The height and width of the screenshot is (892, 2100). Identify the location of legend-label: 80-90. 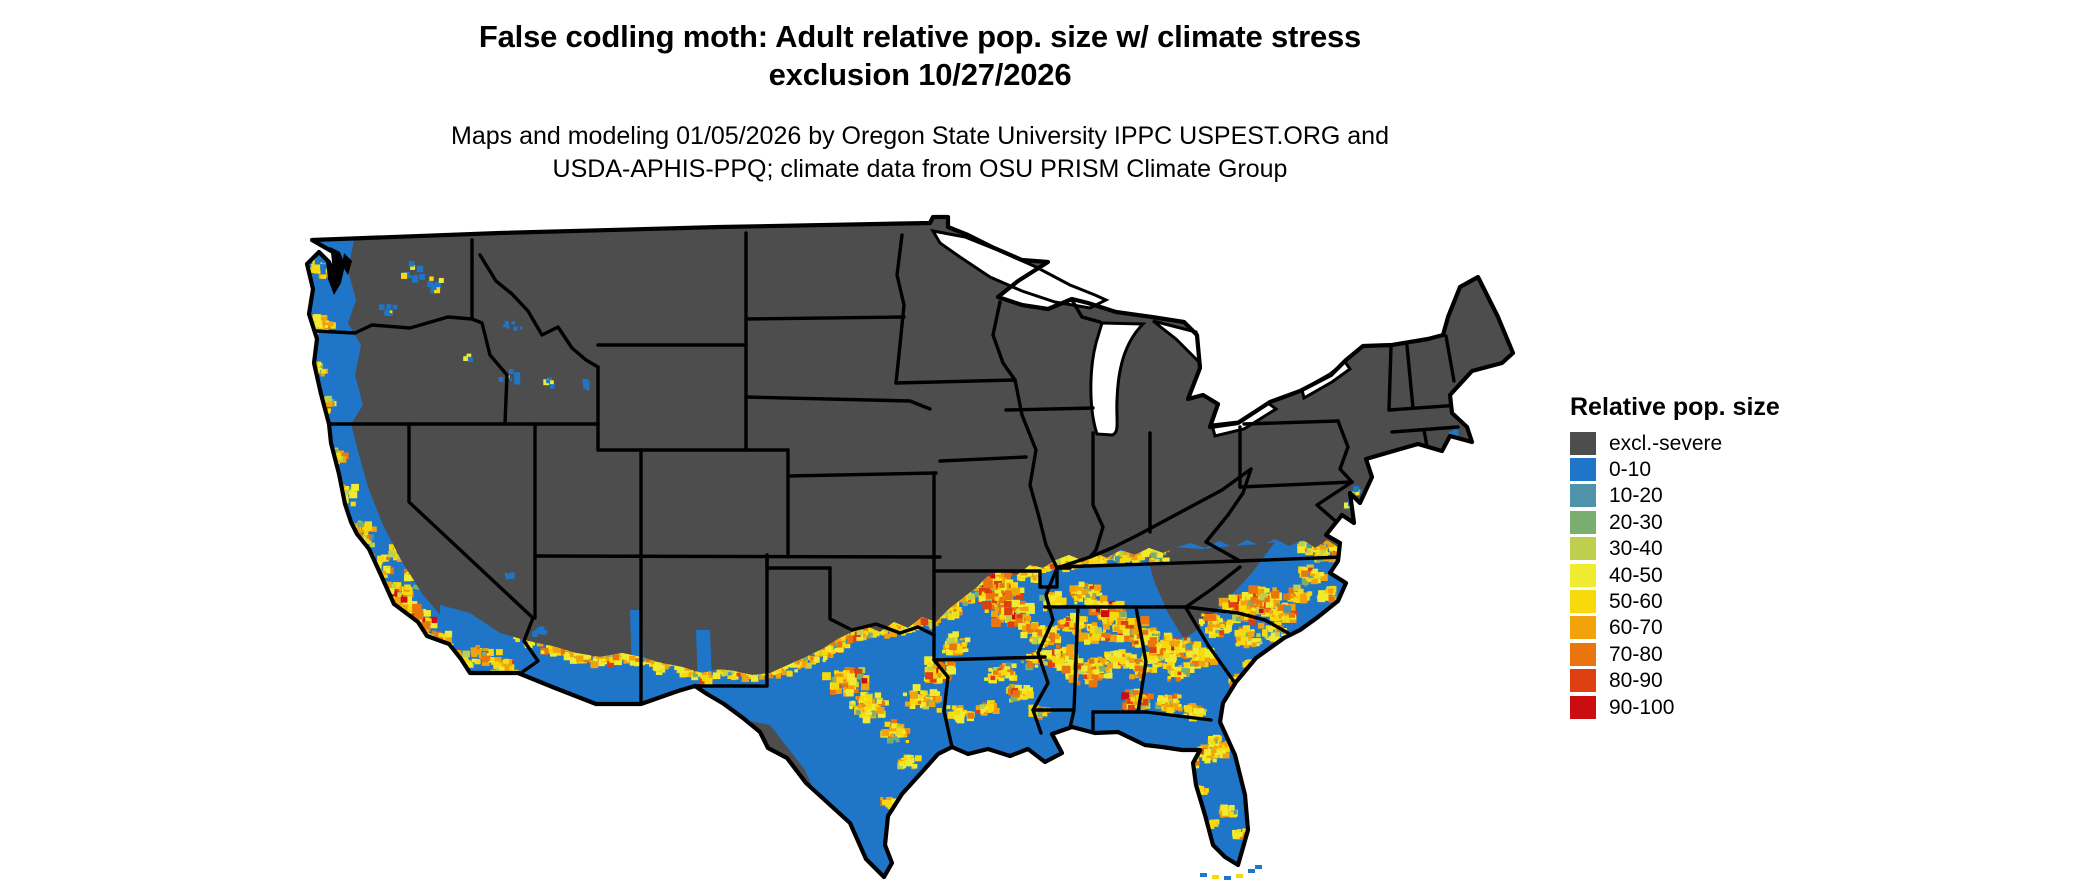
(1636, 681).